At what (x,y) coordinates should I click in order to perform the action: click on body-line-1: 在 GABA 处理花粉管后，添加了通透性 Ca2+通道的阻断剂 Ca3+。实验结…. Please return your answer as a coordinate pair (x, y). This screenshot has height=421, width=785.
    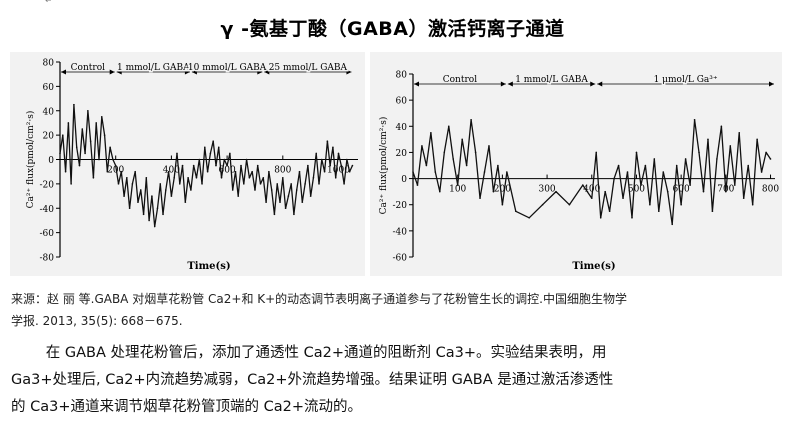
    Looking at the image, I should click on (326, 353).